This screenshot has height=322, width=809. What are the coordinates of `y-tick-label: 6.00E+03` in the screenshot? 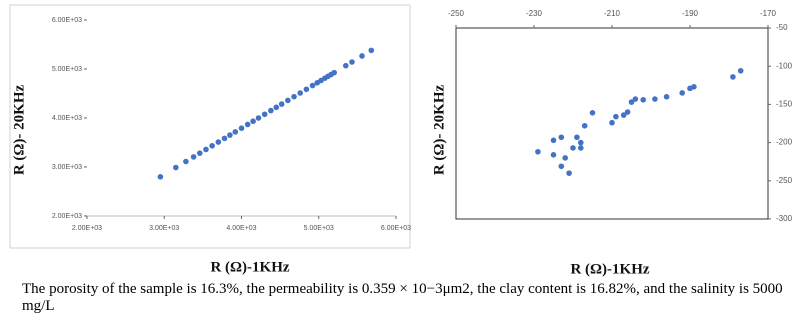 It's located at (67, 20).